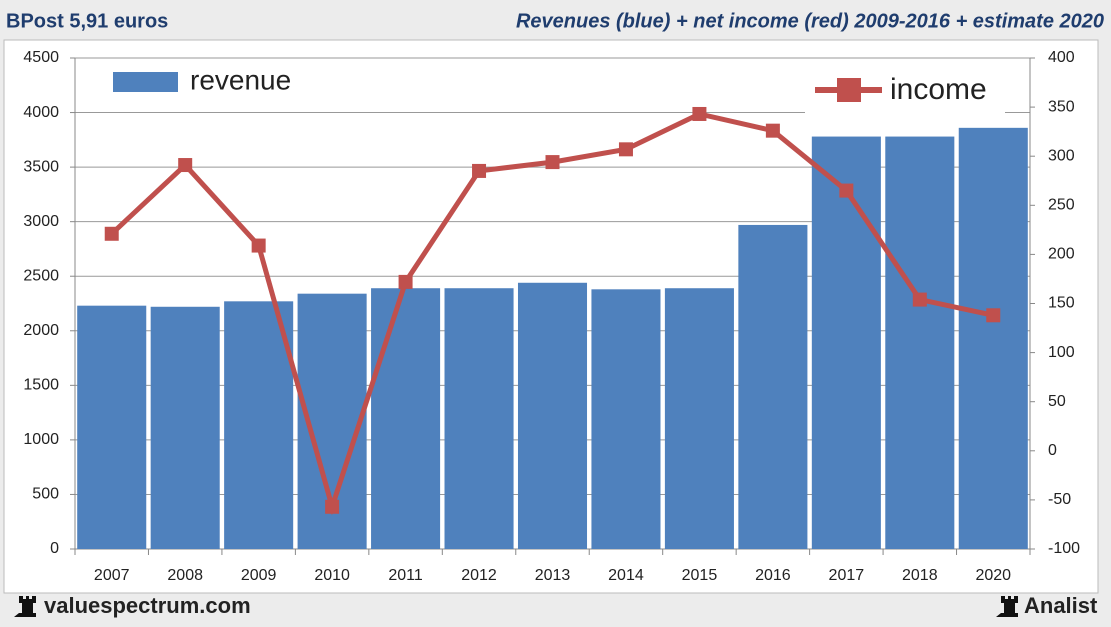 This screenshot has height=627, width=1111. I want to click on y2-tick-label: 250, so click(1061, 205).